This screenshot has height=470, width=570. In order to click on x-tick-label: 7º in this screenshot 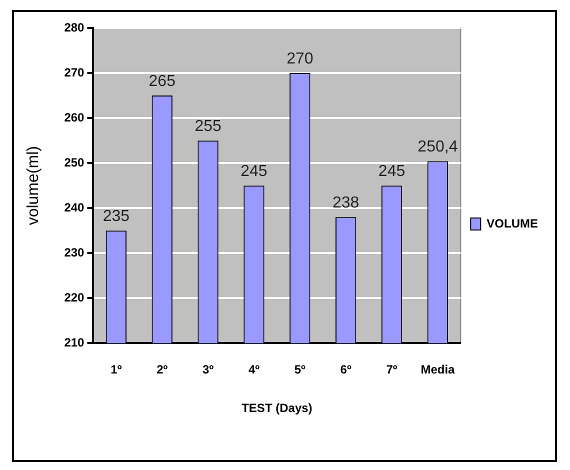, I will do `click(392, 369)`.